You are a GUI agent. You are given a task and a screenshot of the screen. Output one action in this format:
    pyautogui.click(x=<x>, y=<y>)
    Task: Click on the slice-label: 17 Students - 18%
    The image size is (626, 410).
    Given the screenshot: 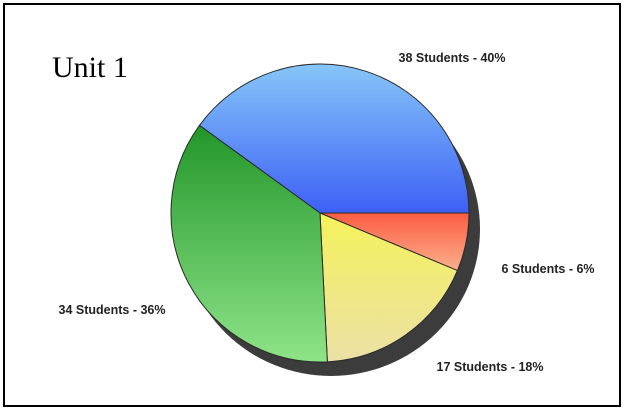 What is the action you would take?
    pyautogui.click(x=490, y=367)
    